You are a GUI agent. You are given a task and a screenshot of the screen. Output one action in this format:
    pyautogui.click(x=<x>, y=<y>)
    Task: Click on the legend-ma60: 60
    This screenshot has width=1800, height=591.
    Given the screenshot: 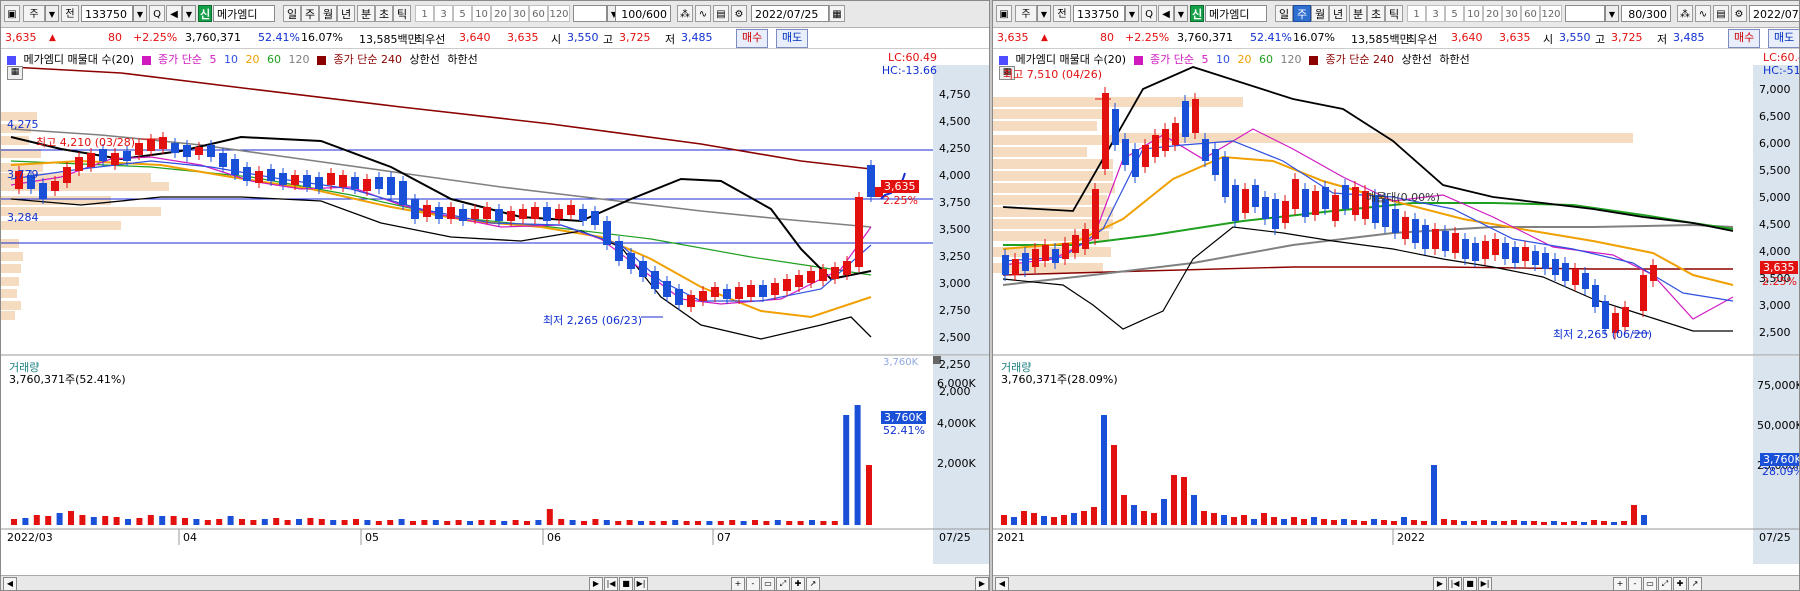 What is the action you would take?
    pyautogui.click(x=1266, y=59)
    